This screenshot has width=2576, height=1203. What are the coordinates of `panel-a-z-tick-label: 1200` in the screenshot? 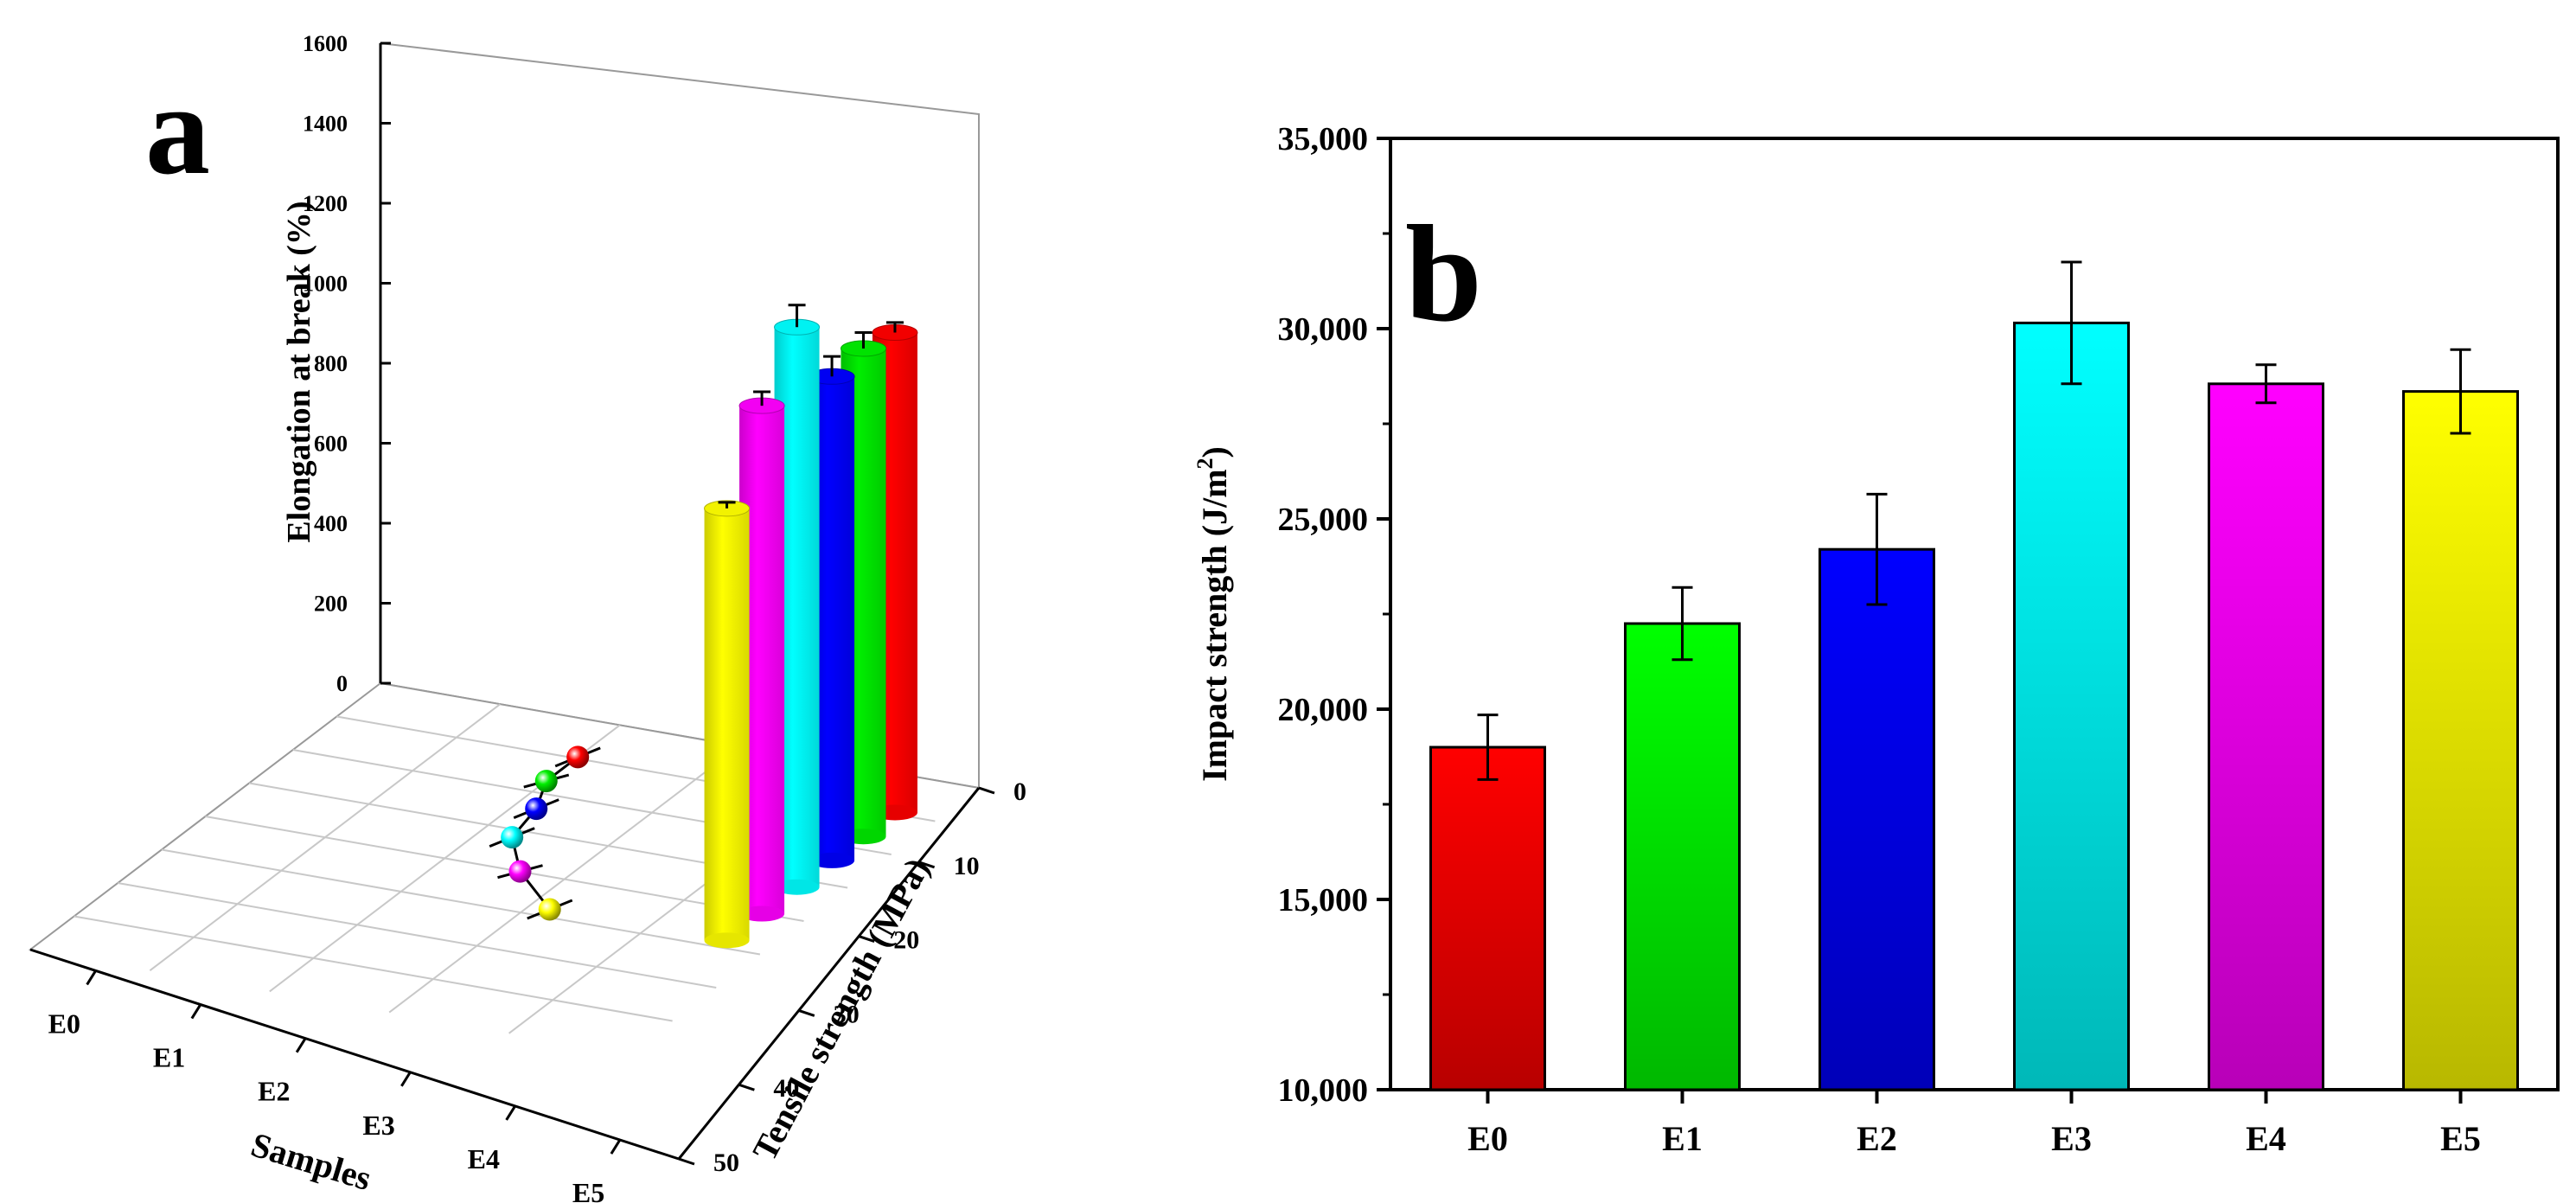 It's located at (326, 203).